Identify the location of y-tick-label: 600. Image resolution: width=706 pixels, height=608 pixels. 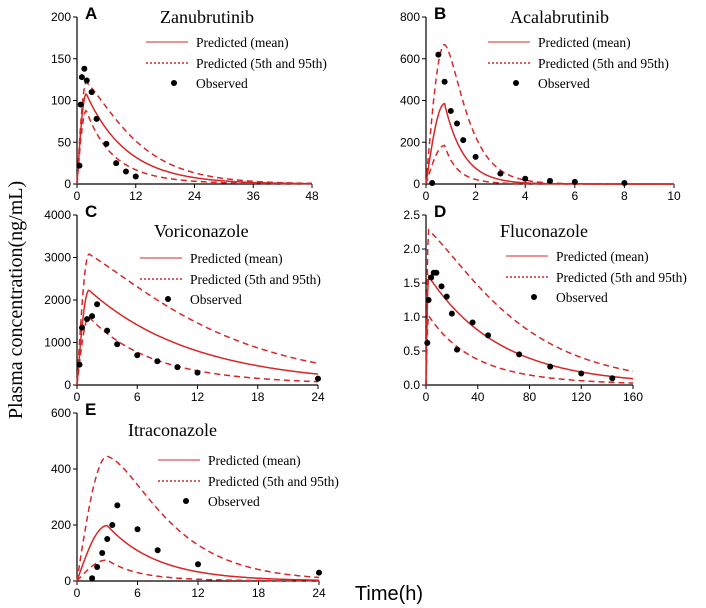
(61, 413).